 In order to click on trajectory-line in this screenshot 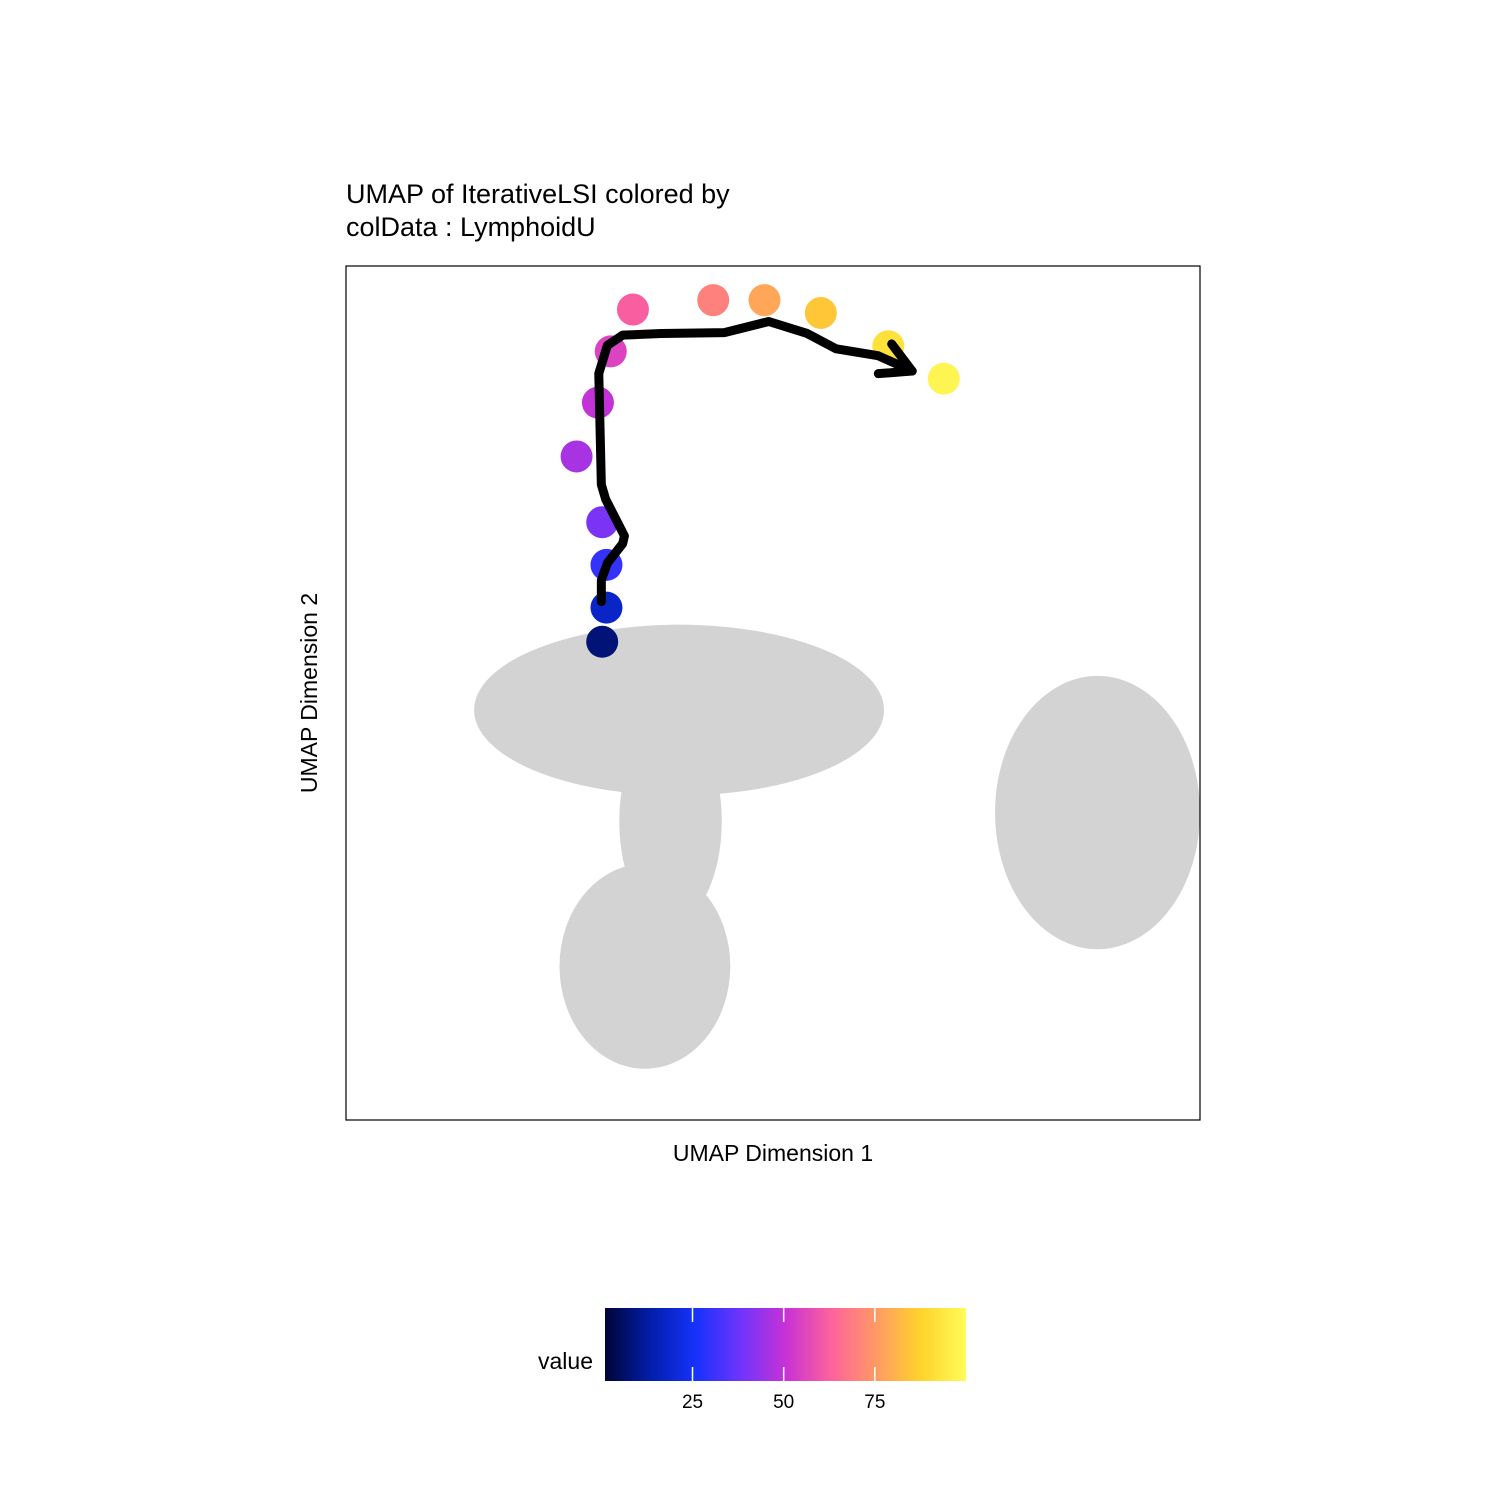, I will do `click(755, 462)`.